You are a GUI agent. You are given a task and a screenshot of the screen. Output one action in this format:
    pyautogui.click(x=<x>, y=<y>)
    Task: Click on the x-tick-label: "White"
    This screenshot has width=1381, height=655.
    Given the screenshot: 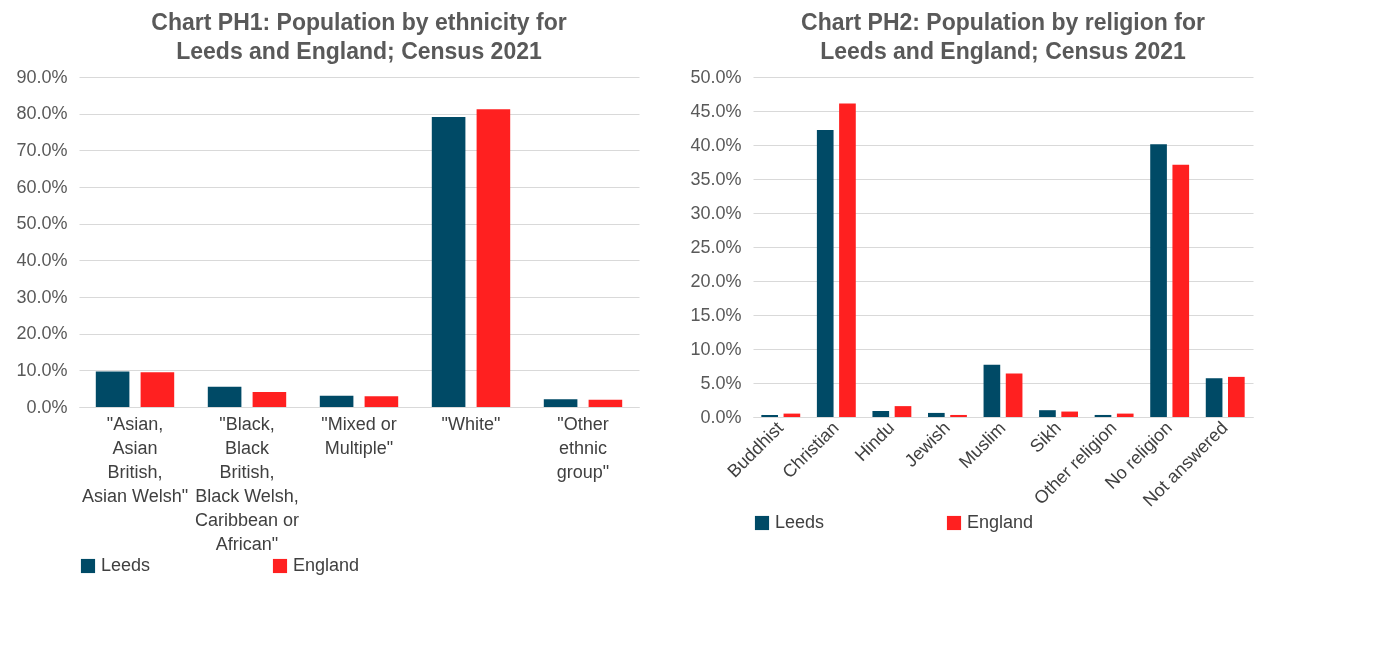 What is the action you would take?
    pyautogui.click(x=471, y=423)
    